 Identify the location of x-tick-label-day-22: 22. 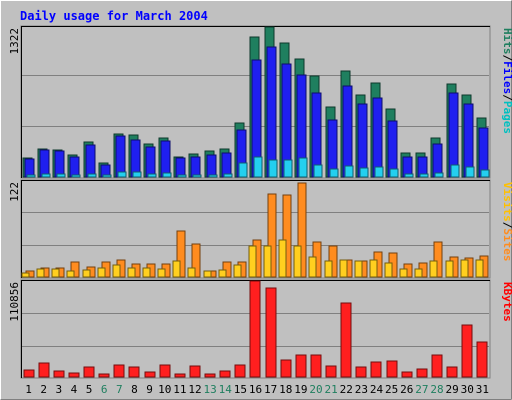
(346, 389).